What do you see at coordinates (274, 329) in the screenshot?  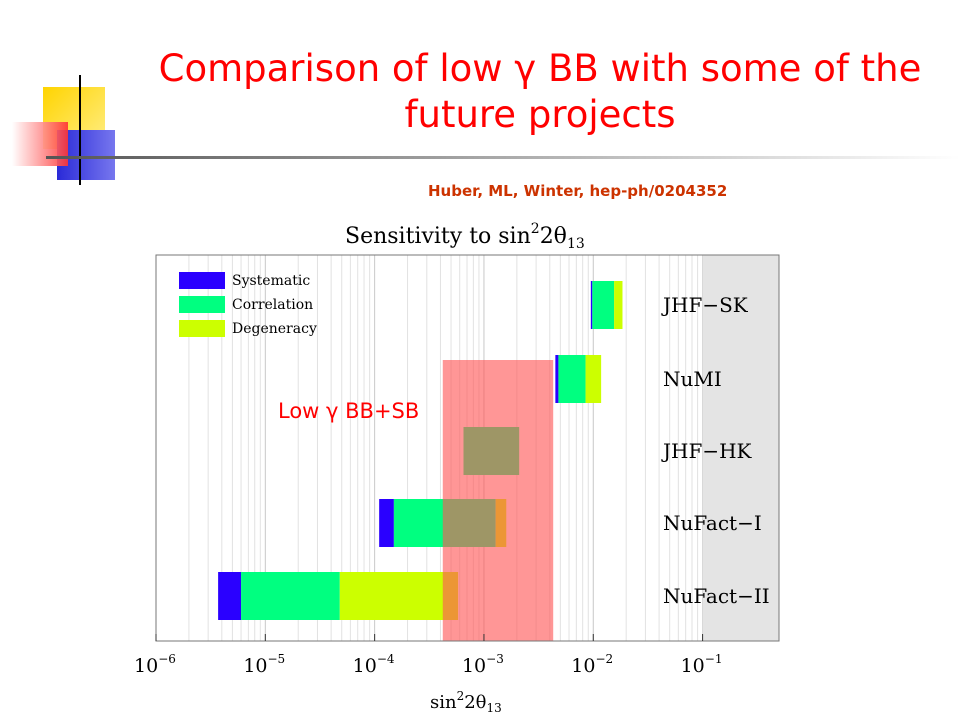 I see `legend-label-degeneracy: Degeneracy` at bounding box center [274, 329].